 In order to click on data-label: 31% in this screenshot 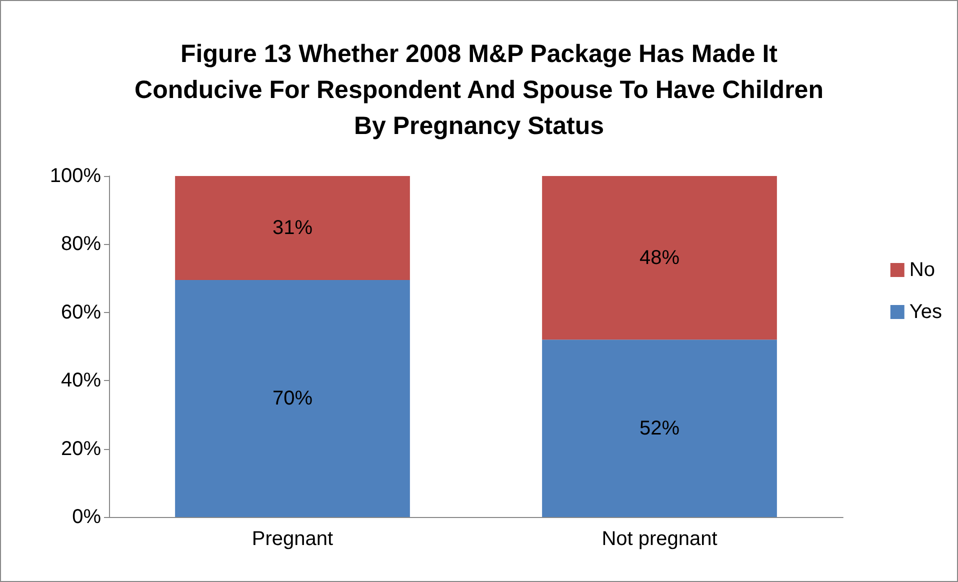, I will do `click(292, 228)`.